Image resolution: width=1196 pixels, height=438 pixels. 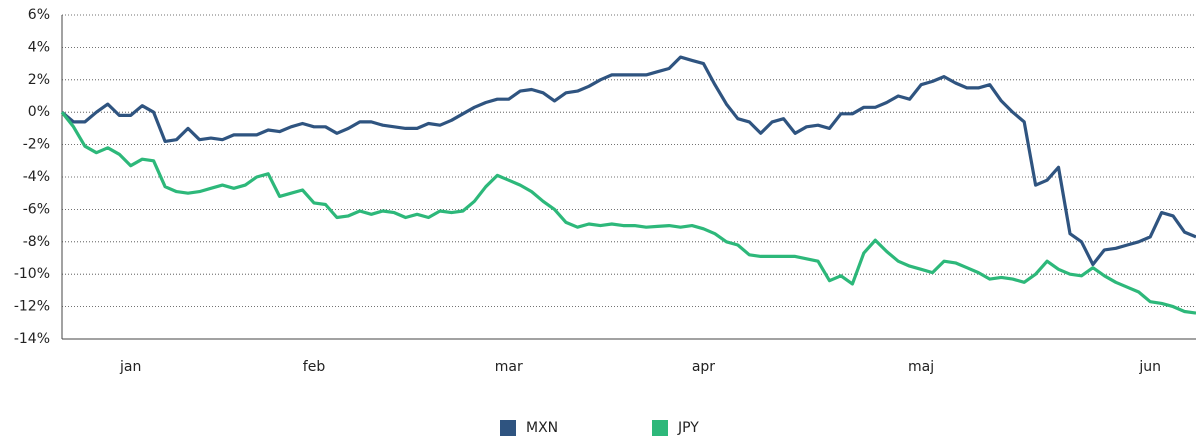 What do you see at coordinates (36, 145) in the screenshot?
I see `y-tick-label: -2%` at bounding box center [36, 145].